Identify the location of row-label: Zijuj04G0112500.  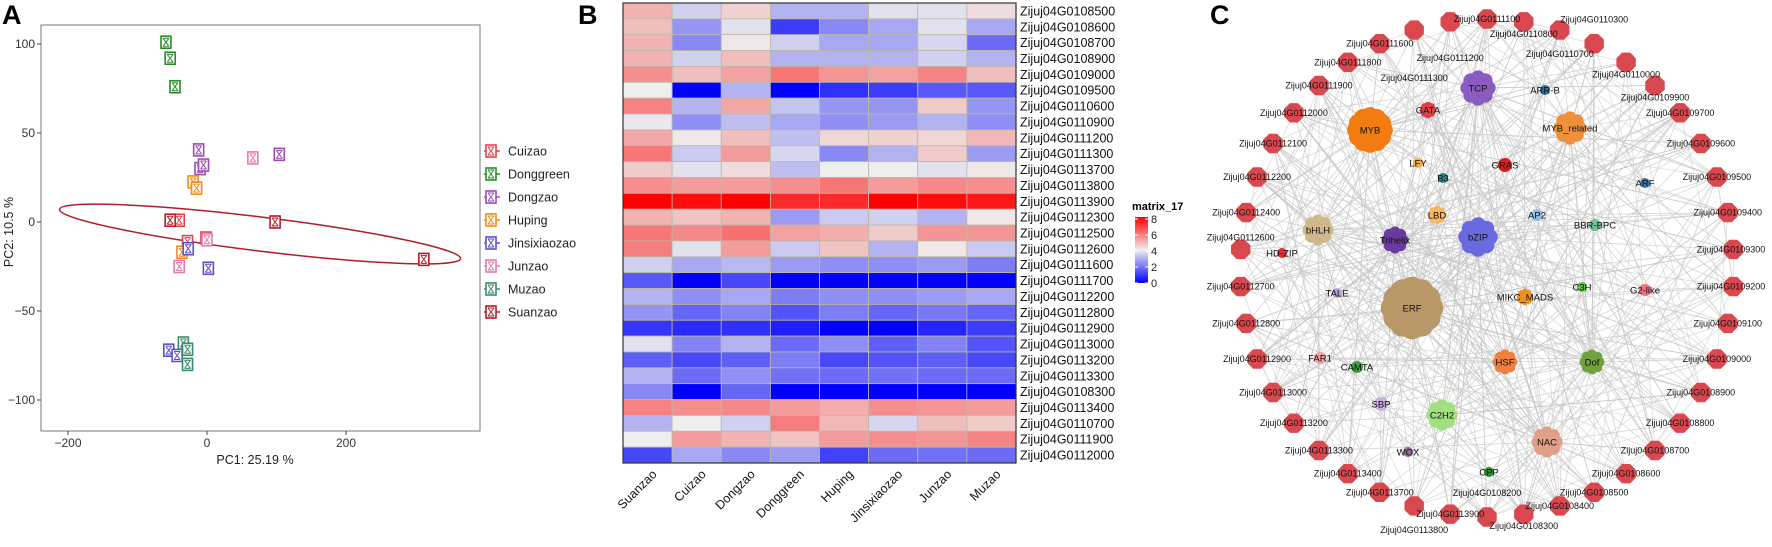
(1067, 234).